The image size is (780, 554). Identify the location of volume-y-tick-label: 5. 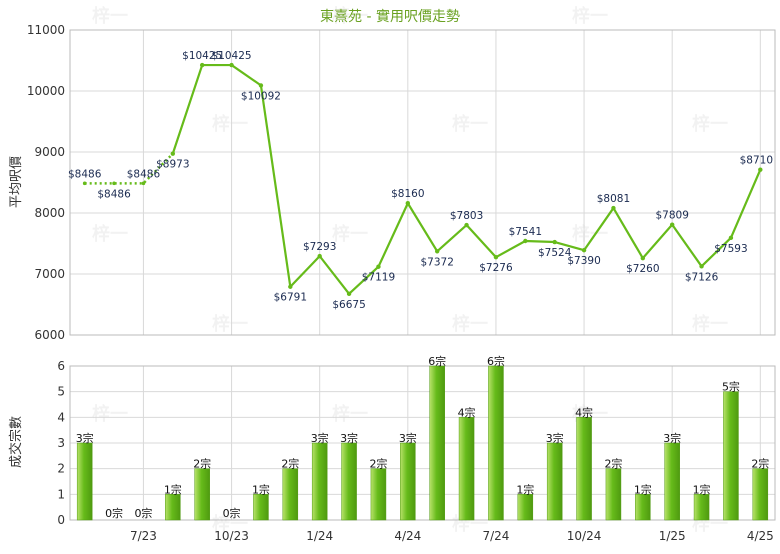
(61, 392).